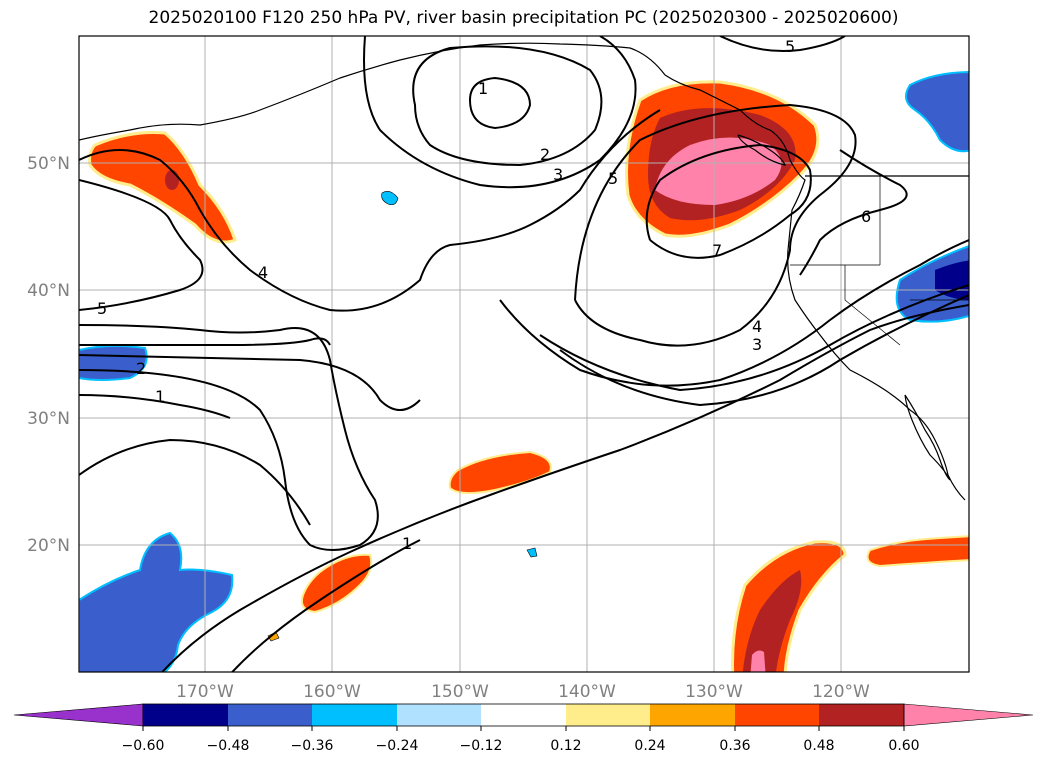 The height and width of the screenshot is (765, 1047). What do you see at coordinates (162, 187) in the screenshot?
I see `nw-pacific-anomaly` at bounding box center [162, 187].